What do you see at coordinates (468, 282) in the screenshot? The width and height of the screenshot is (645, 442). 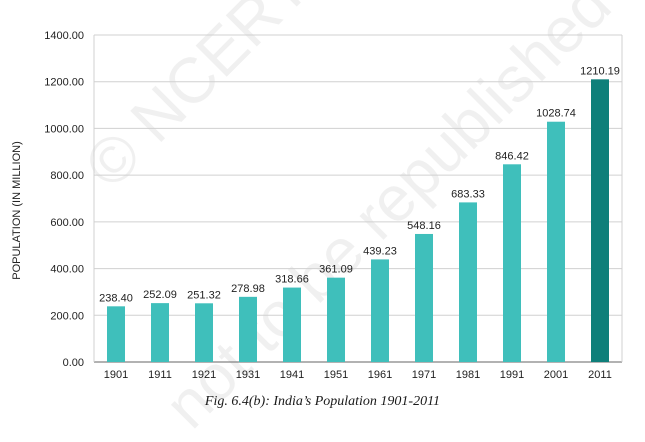 I see `bar-1981` at bounding box center [468, 282].